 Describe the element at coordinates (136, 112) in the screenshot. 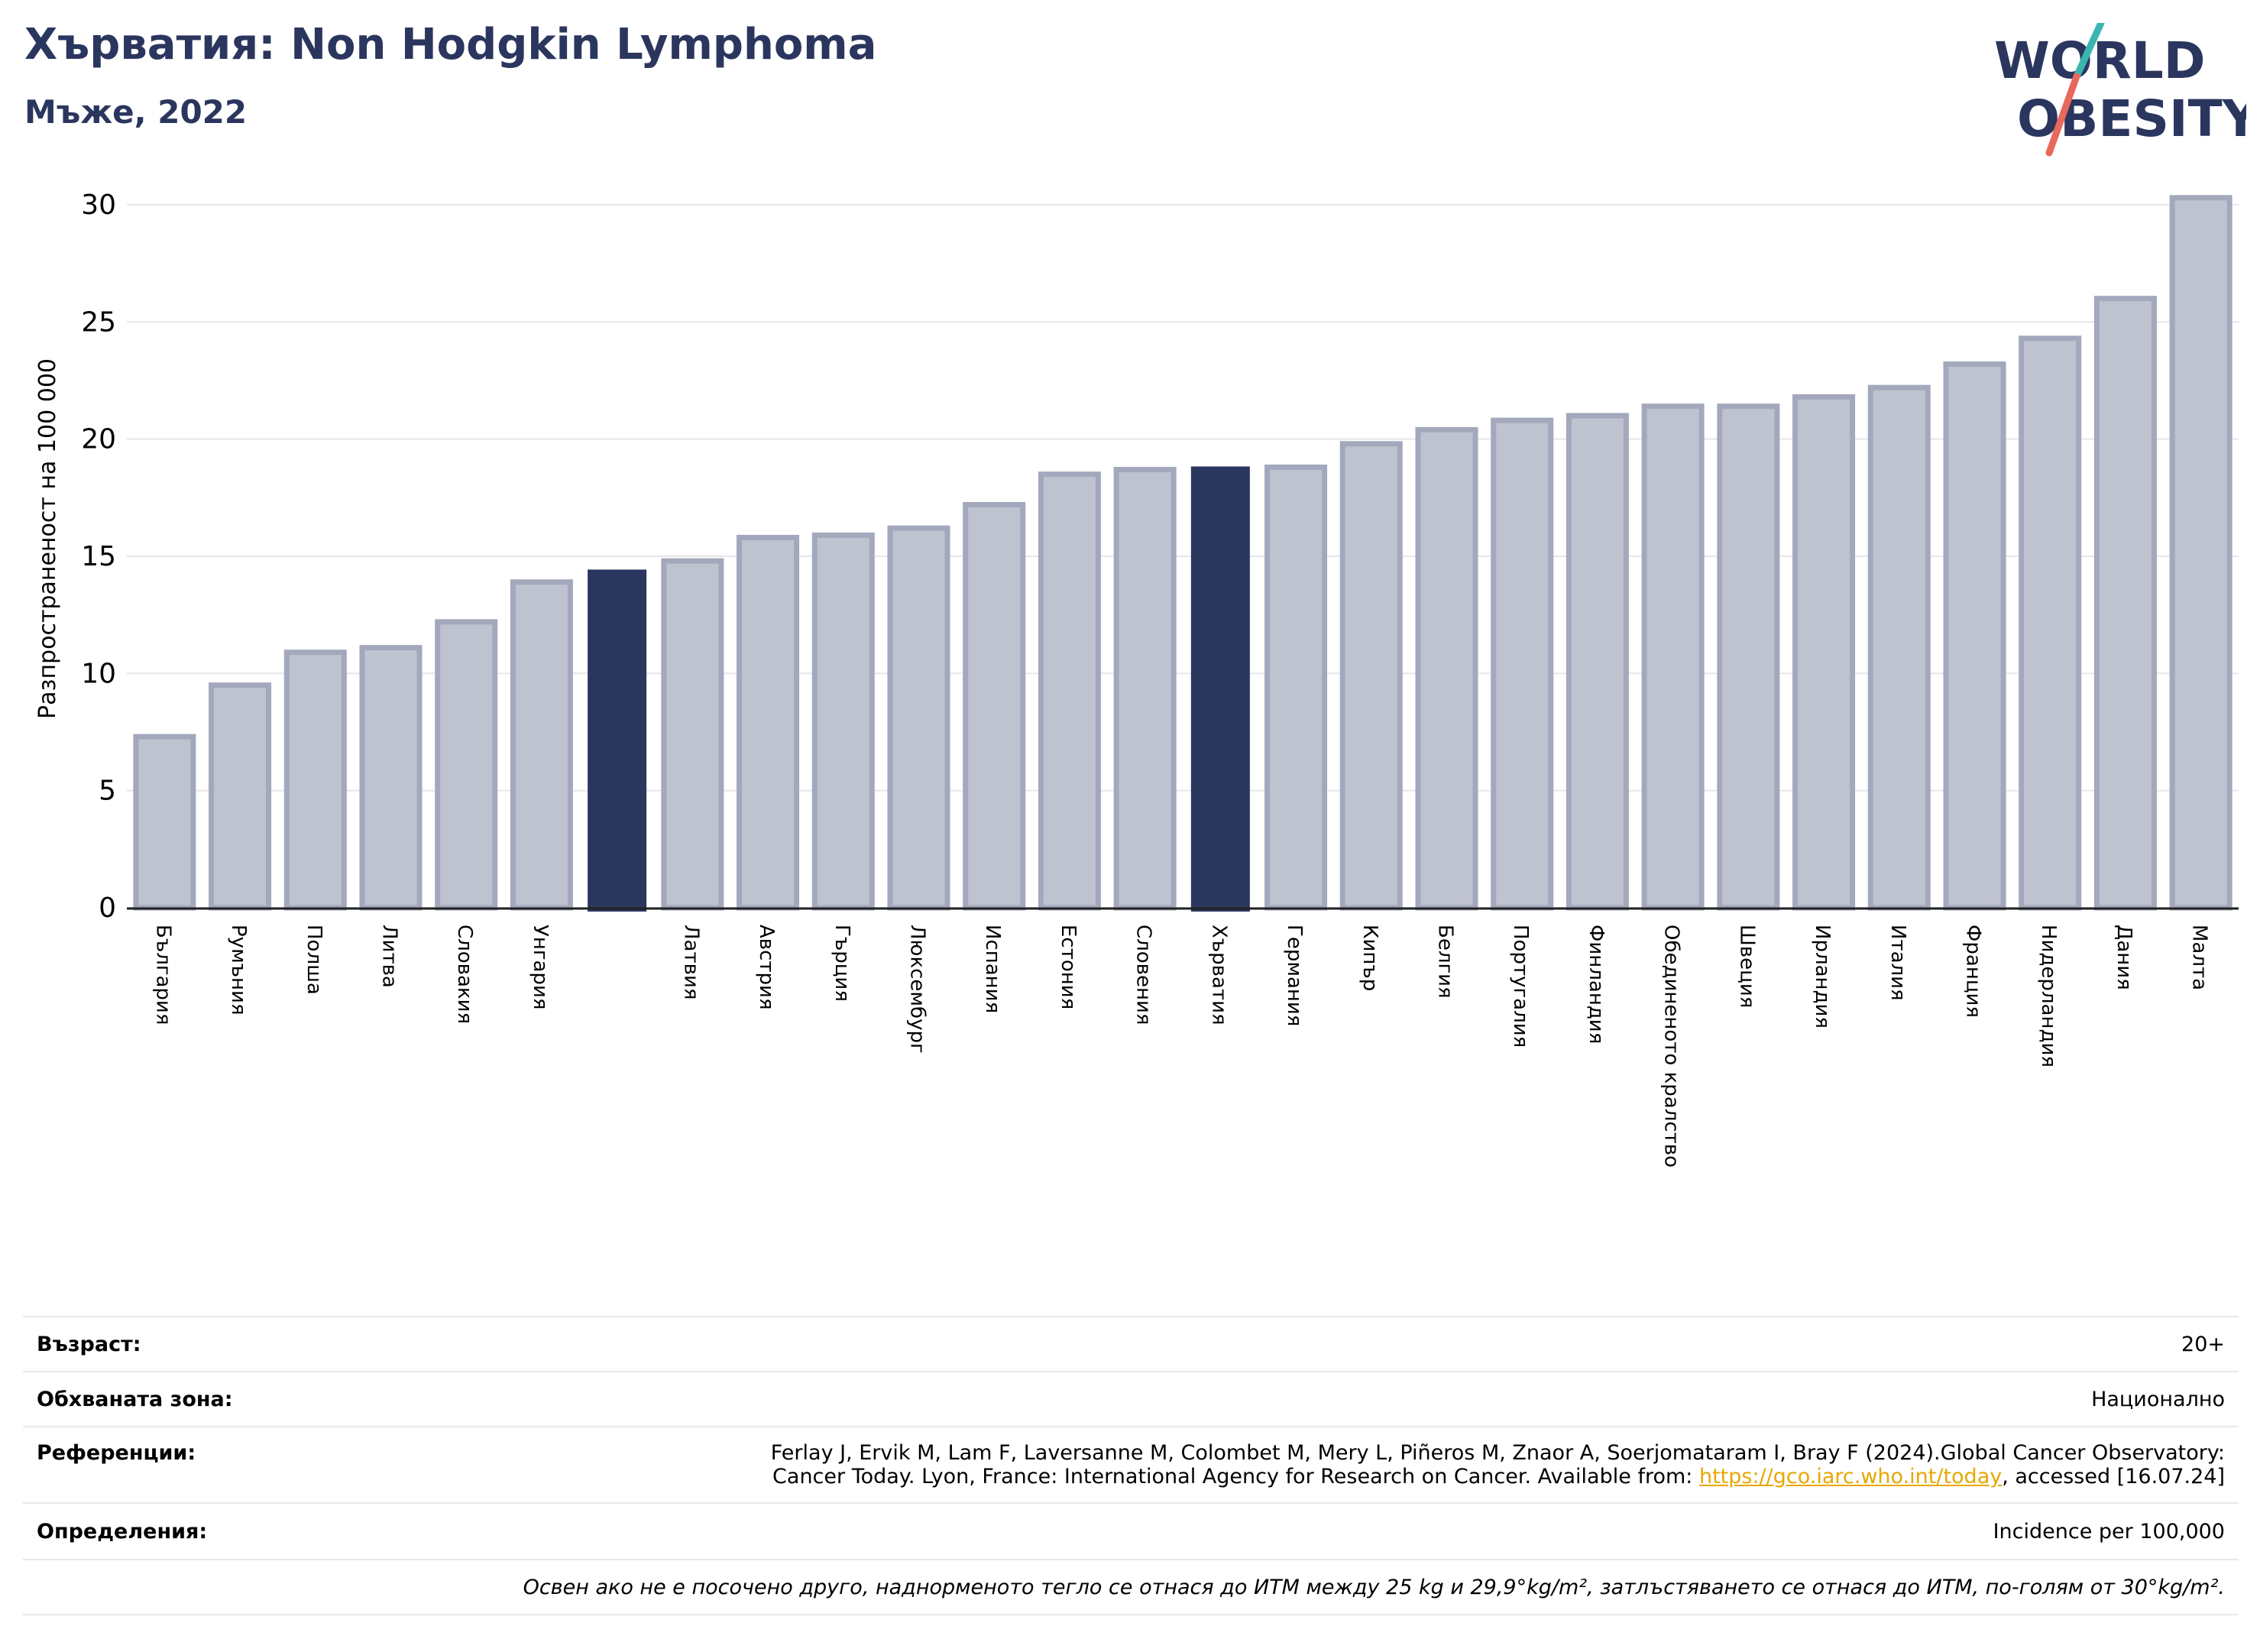

I see `chart-subtitle: Мъже, 2022` at that location.